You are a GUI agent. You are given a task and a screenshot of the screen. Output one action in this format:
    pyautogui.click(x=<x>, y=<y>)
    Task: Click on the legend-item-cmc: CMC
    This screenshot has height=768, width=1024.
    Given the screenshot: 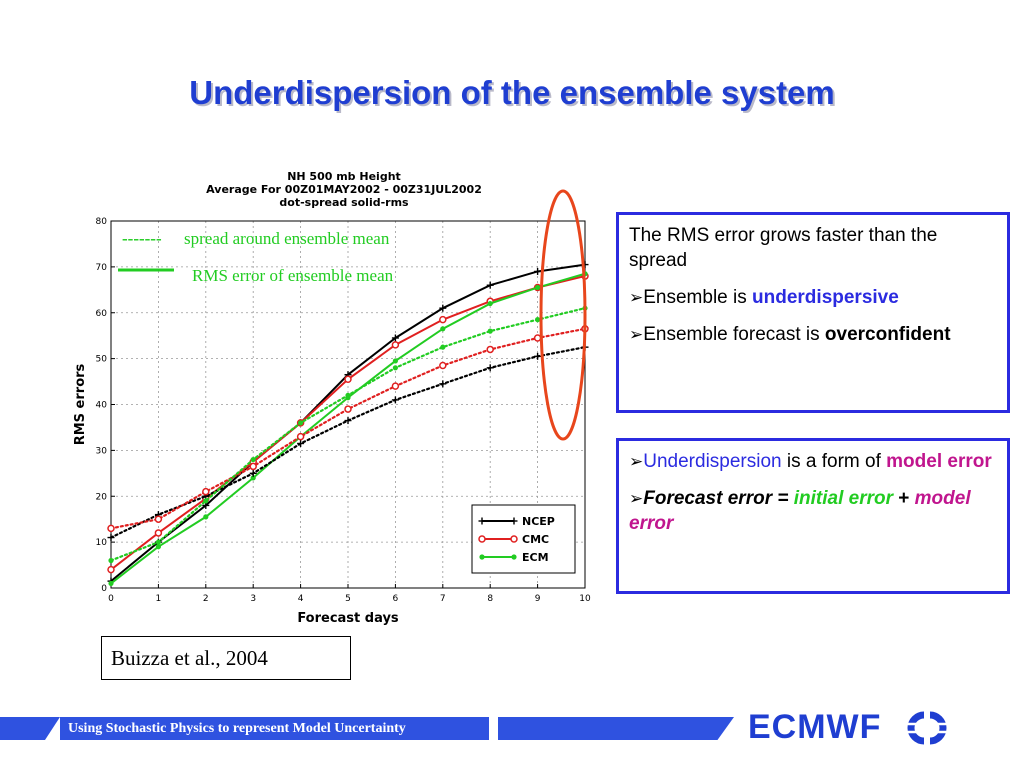 What is the action you would take?
    pyautogui.click(x=513, y=539)
    